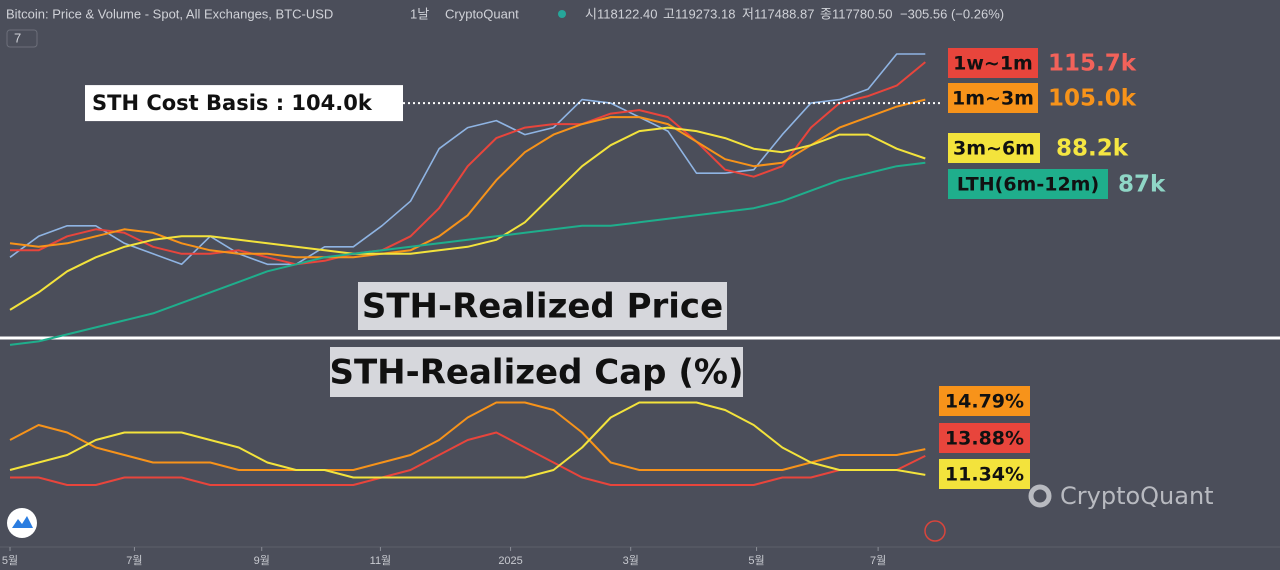  Describe the element at coordinates (778, 13) in the screenshot. I see `header-low: 저117488.87` at that location.